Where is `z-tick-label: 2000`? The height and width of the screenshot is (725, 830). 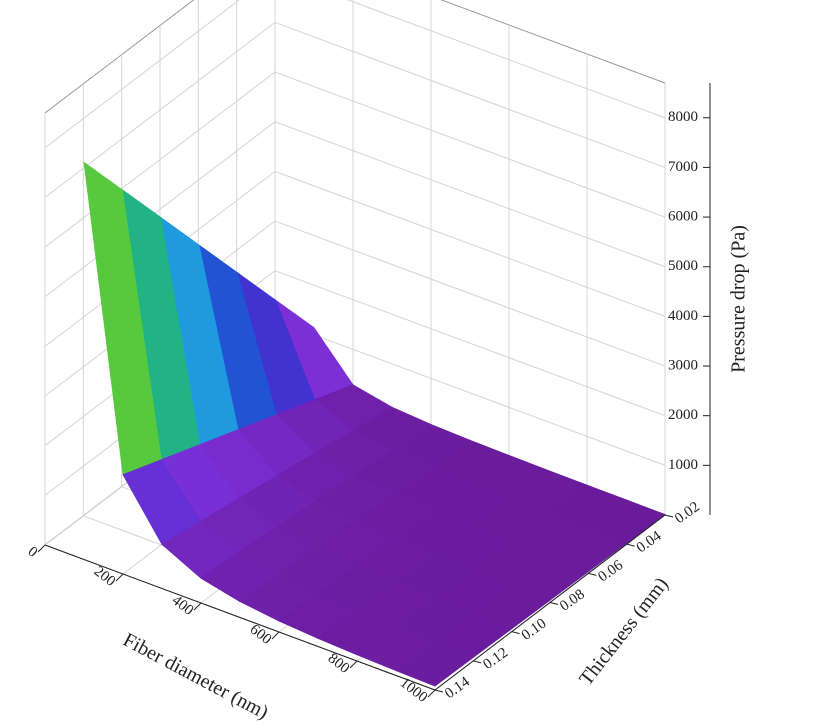
z-tick-label: 2000 is located at coordinates (683, 415).